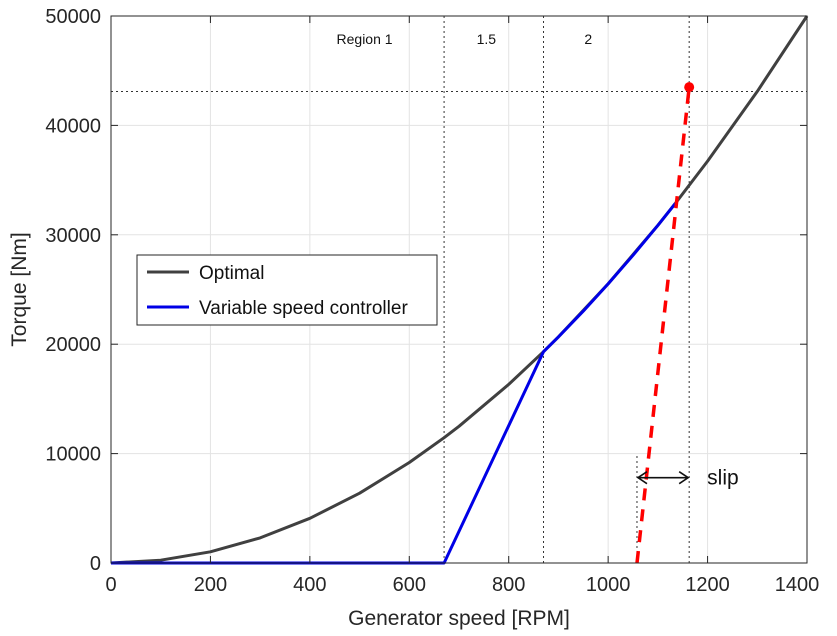  What do you see at coordinates (797, 585) in the screenshot?
I see `x-tick-label: 1400` at bounding box center [797, 585].